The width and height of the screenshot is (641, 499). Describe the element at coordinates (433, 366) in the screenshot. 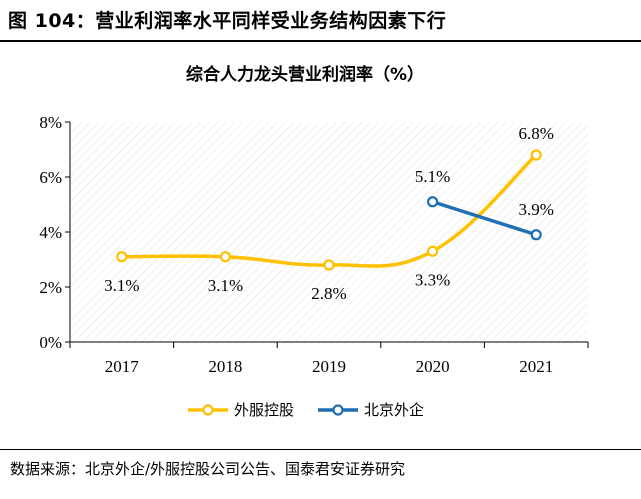

I see `x-tick-label: 2020` at that location.